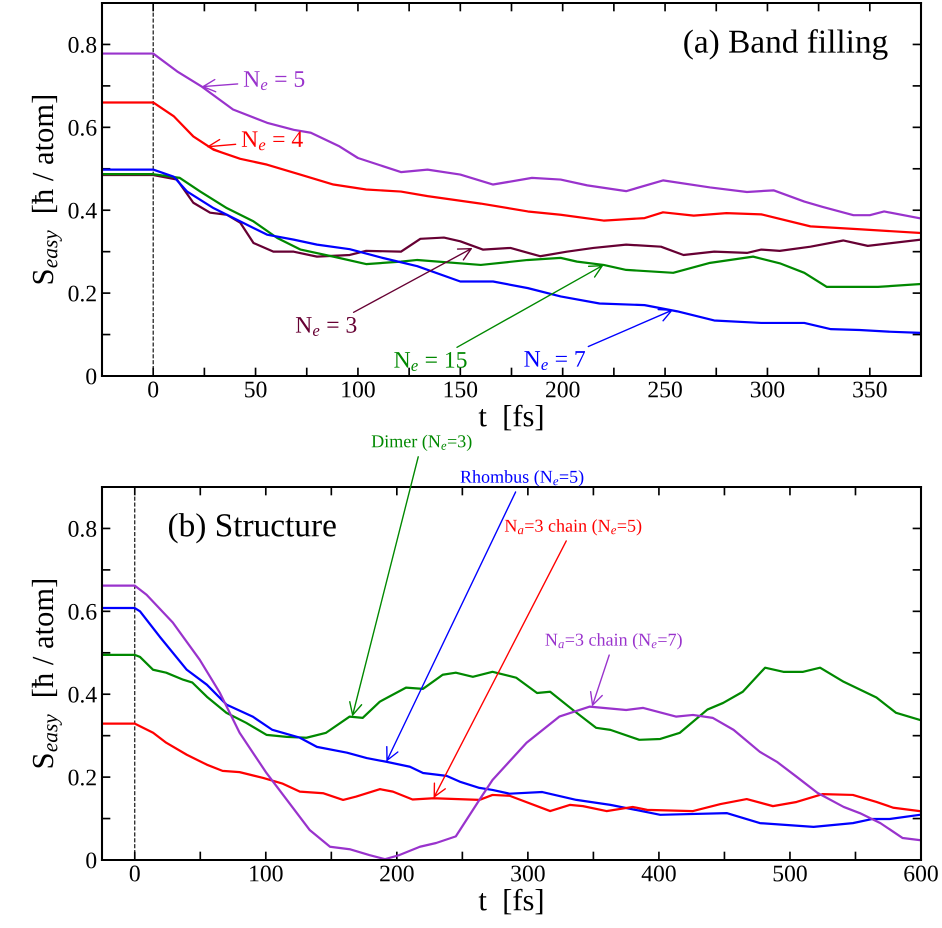 Image resolution: width=942 pixels, height=928 pixels. Describe the element at coordinates (659, 874) in the screenshot. I see `x-tick-label: 400` at that location.